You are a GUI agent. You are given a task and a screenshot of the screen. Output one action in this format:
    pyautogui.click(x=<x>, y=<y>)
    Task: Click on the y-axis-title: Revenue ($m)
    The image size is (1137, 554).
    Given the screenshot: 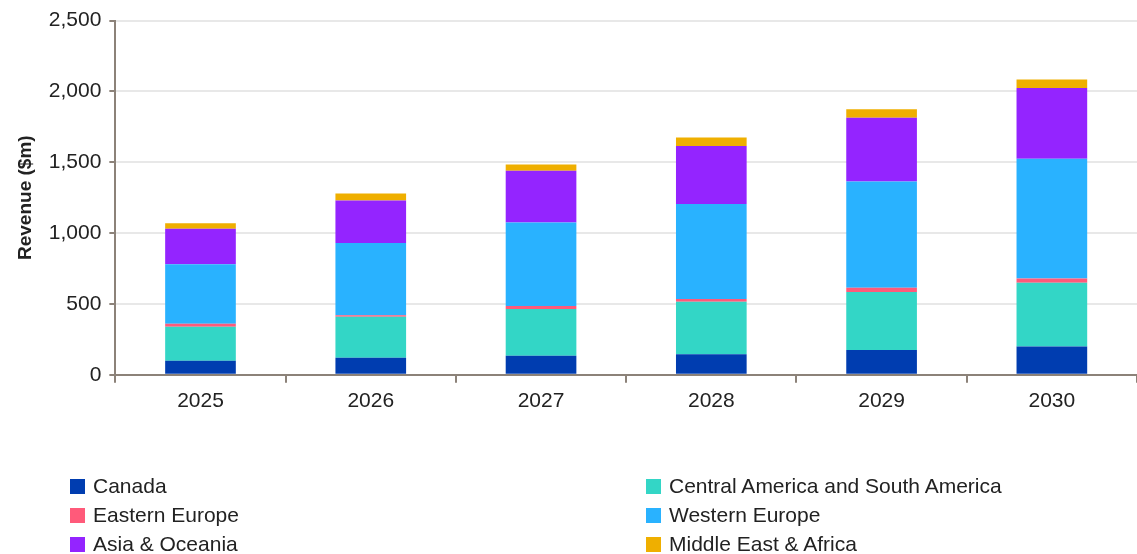 What is the action you would take?
    pyautogui.click(x=24, y=197)
    